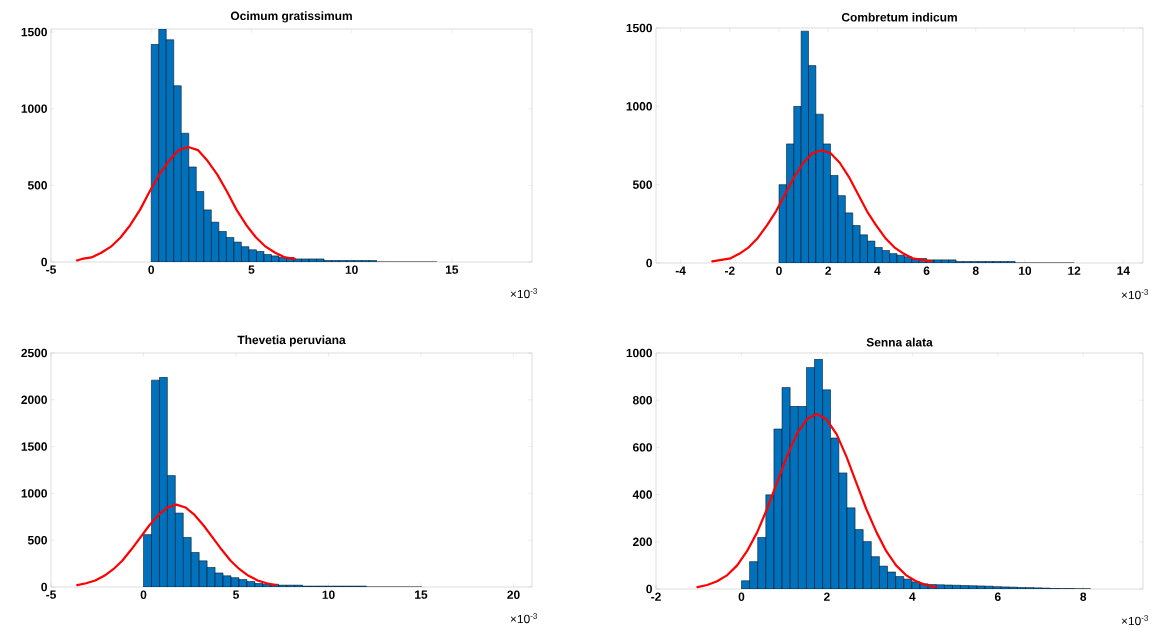 The width and height of the screenshot is (1153, 639). What do you see at coordinates (34, 400) in the screenshot?
I see `y-tick-label: 2000` at bounding box center [34, 400].